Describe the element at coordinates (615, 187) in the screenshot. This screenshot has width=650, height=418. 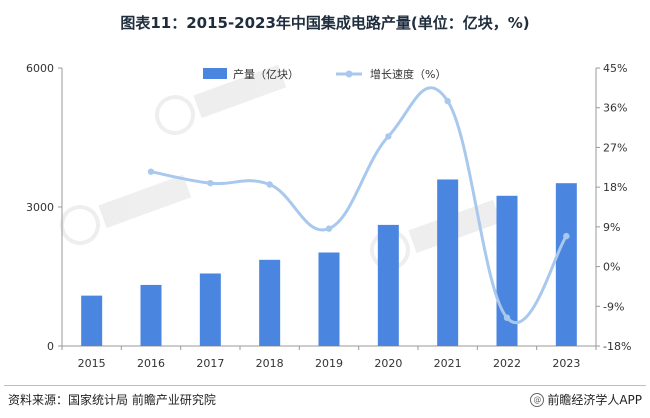
I see `y-right-tick-label-18: 18%` at that location.